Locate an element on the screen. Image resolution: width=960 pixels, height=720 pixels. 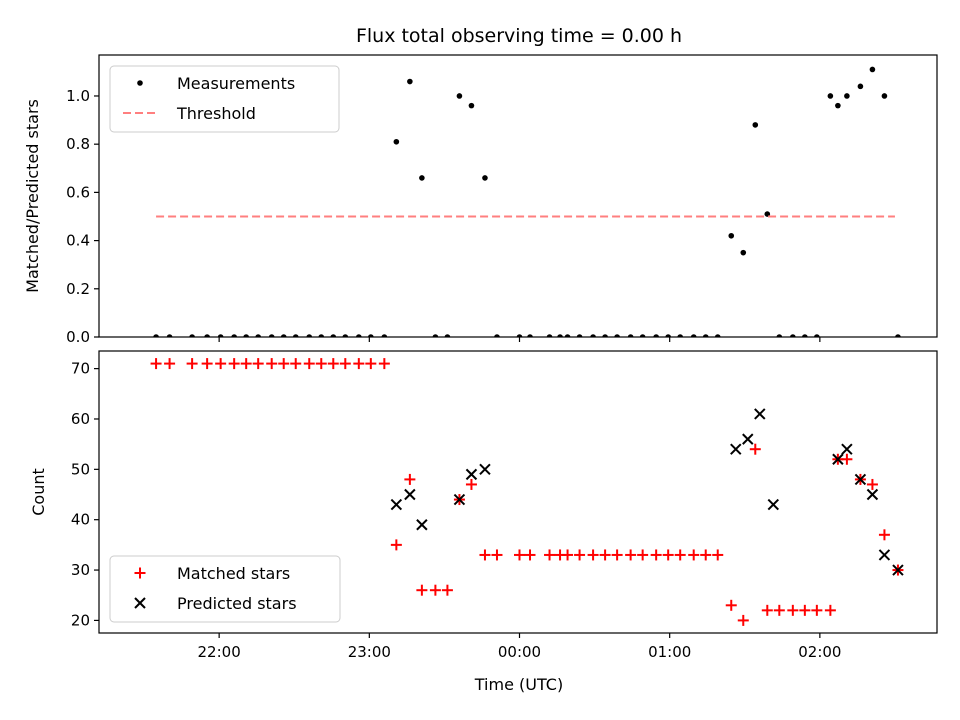
chart-title: Flux total observing time = 0.00 h is located at coordinates (519, 36).